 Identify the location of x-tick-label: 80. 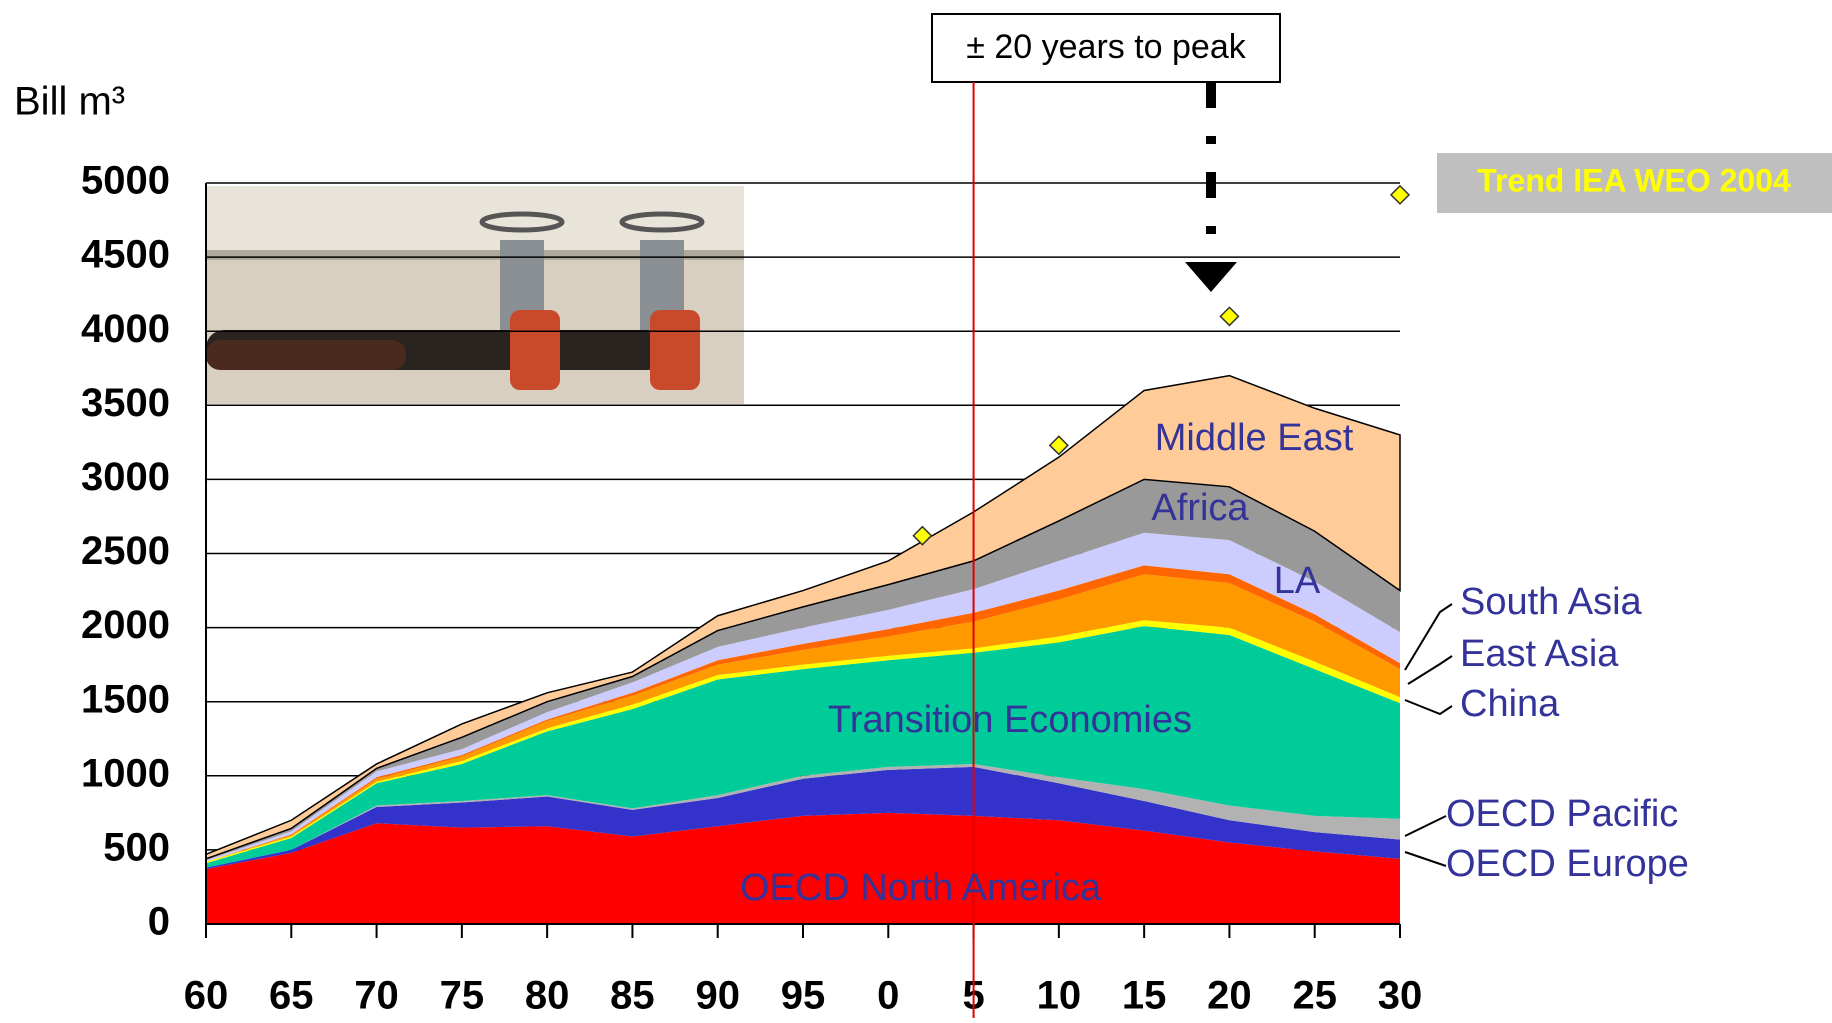
(547, 996).